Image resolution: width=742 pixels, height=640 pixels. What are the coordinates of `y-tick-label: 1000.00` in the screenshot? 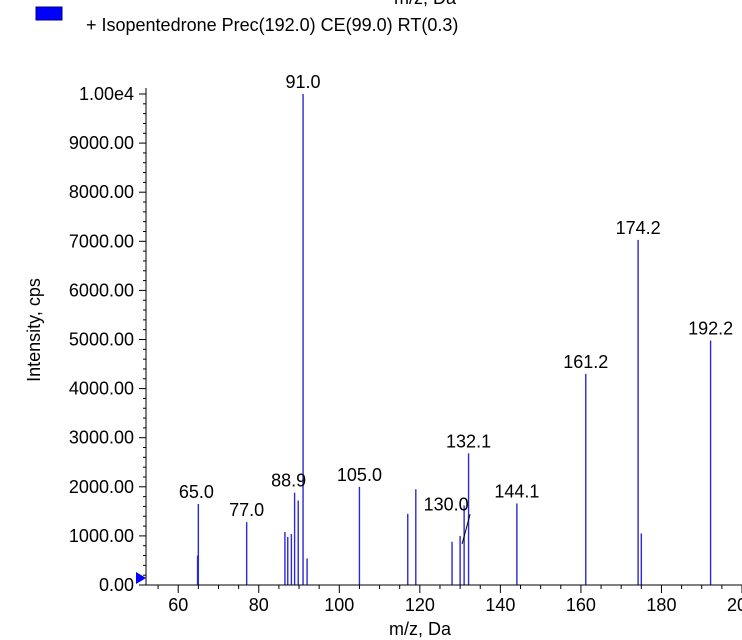 It's located at (101, 536).